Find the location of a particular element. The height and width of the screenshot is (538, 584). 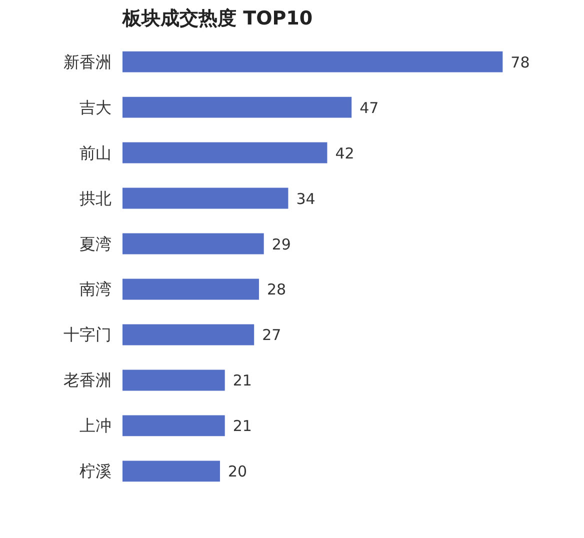

data-label: 29 is located at coordinates (281, 244).